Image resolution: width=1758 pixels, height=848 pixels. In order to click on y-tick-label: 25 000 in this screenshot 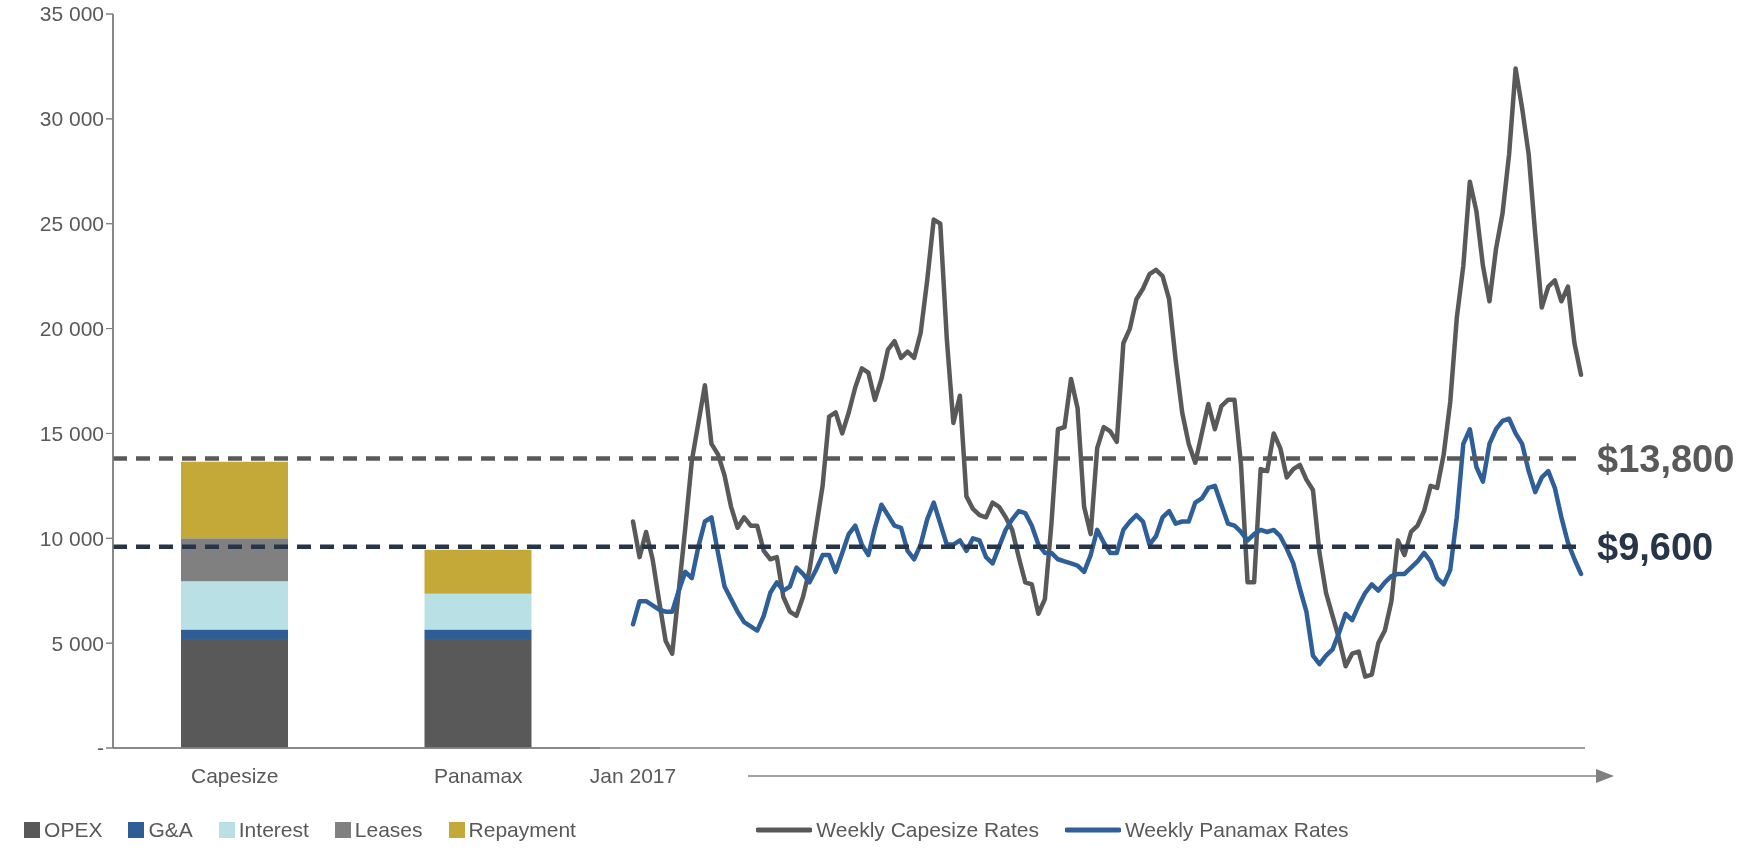, I will do `click(71, 224)`.